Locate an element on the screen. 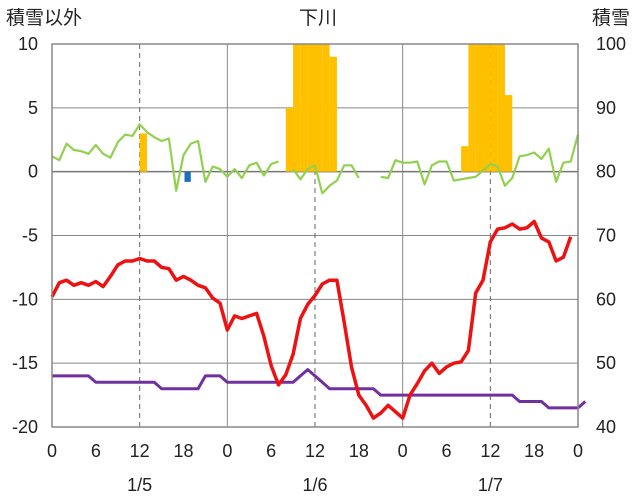  left-tick-label: -5 is located at coordinates (30, 236).